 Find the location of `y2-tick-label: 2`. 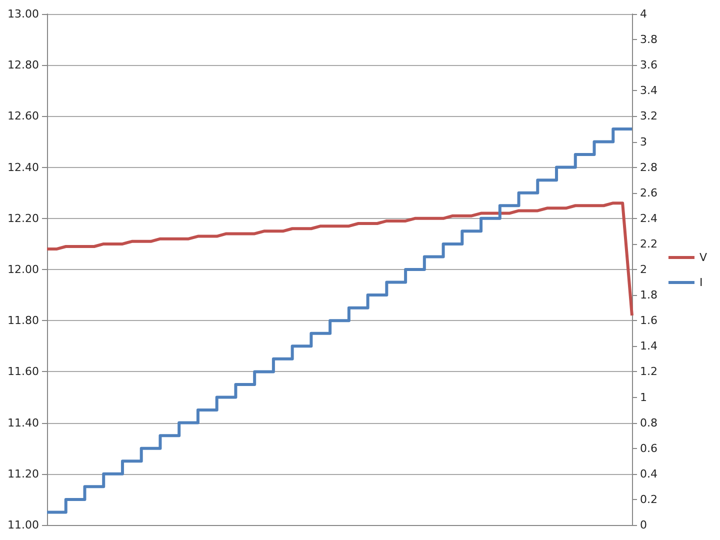

y2-tick-label: 2 is located at coordinates (643, 269).